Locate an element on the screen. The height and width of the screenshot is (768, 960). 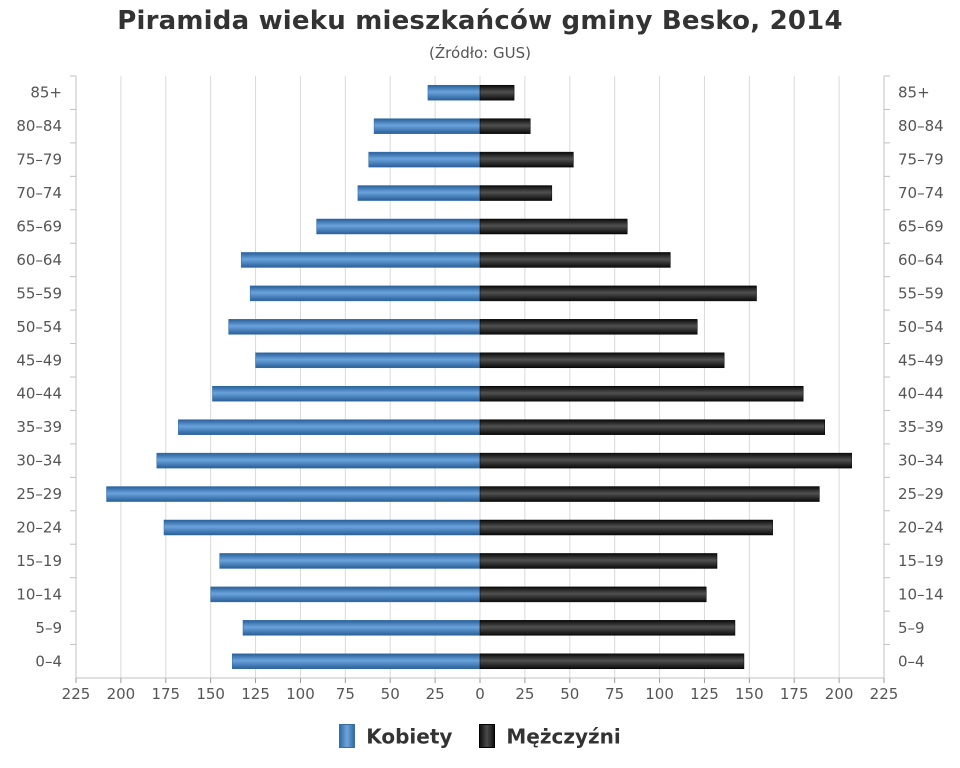
y-tick-label-left: 15–19 is located at coordinates (39, 561).